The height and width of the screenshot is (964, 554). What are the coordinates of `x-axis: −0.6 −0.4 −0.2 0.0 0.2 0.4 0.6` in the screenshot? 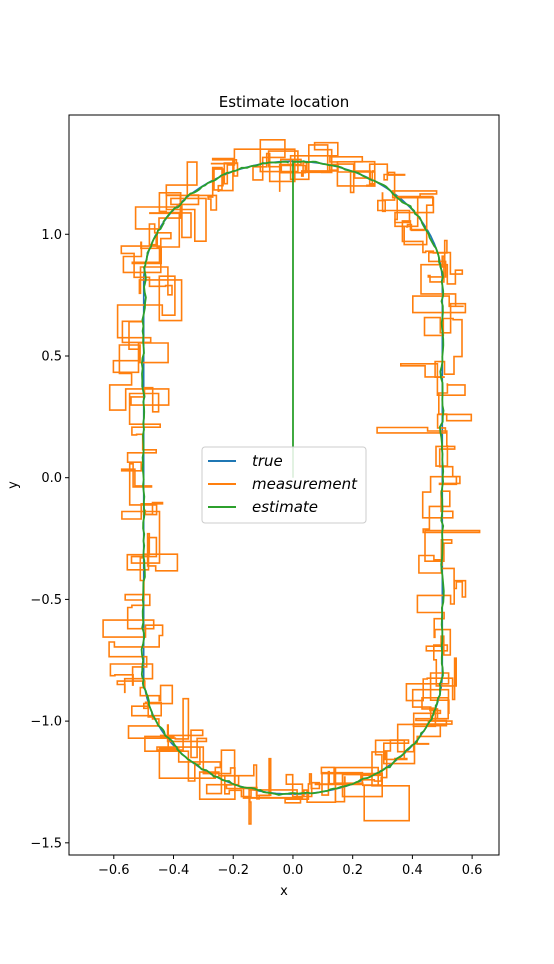 It's located at (290, 866).